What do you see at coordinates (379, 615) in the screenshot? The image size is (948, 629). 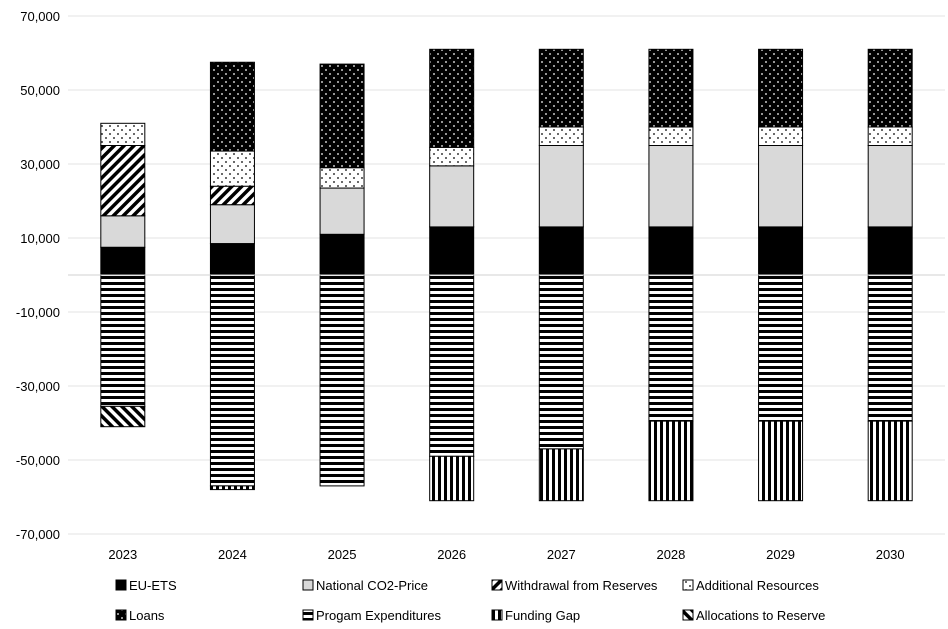 I see `legend-label-progam-expenditures: Progam Expenditures` at bounding box center [379, 615].